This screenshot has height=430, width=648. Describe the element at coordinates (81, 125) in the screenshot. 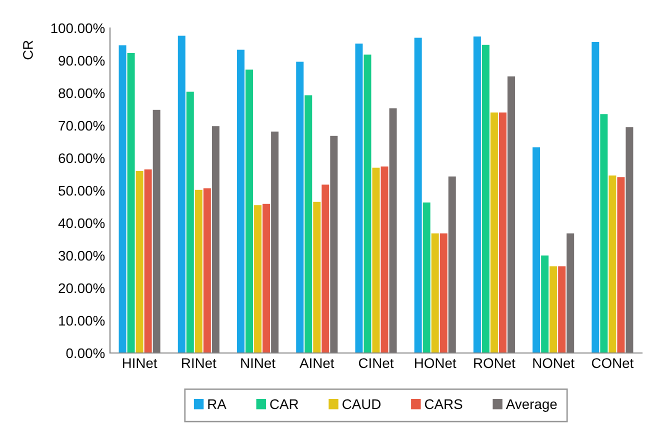

I see `y-tick-label: 70.00%` at that location.